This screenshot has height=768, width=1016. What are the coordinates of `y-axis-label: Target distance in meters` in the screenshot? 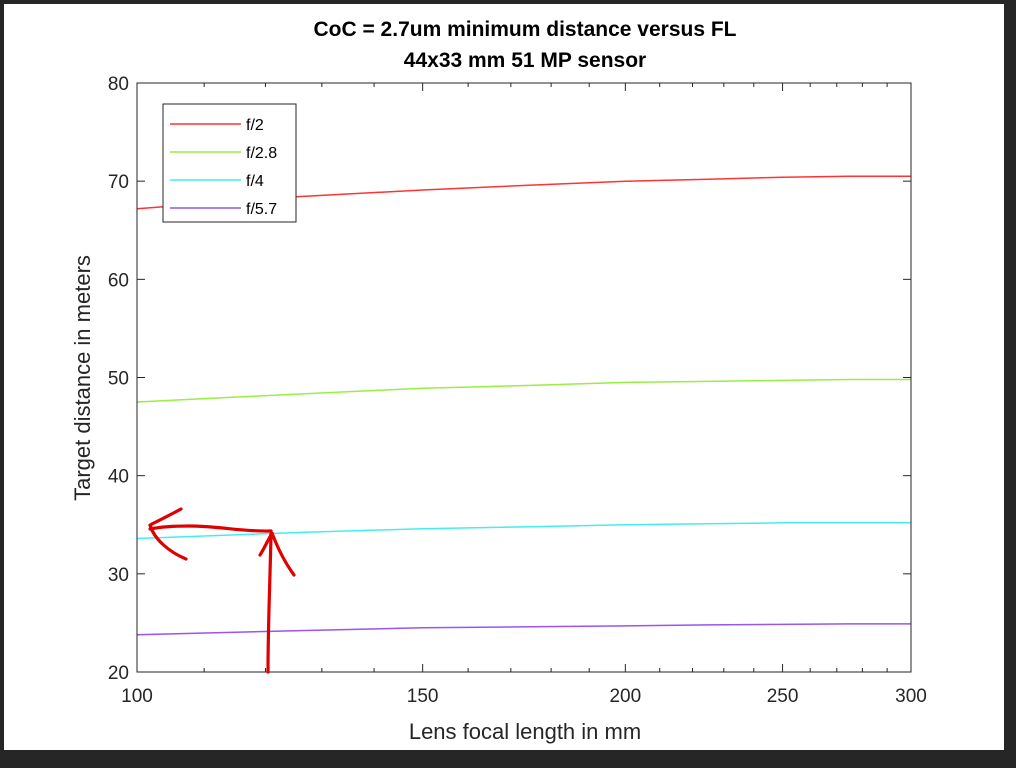 It's located at (82, 378).